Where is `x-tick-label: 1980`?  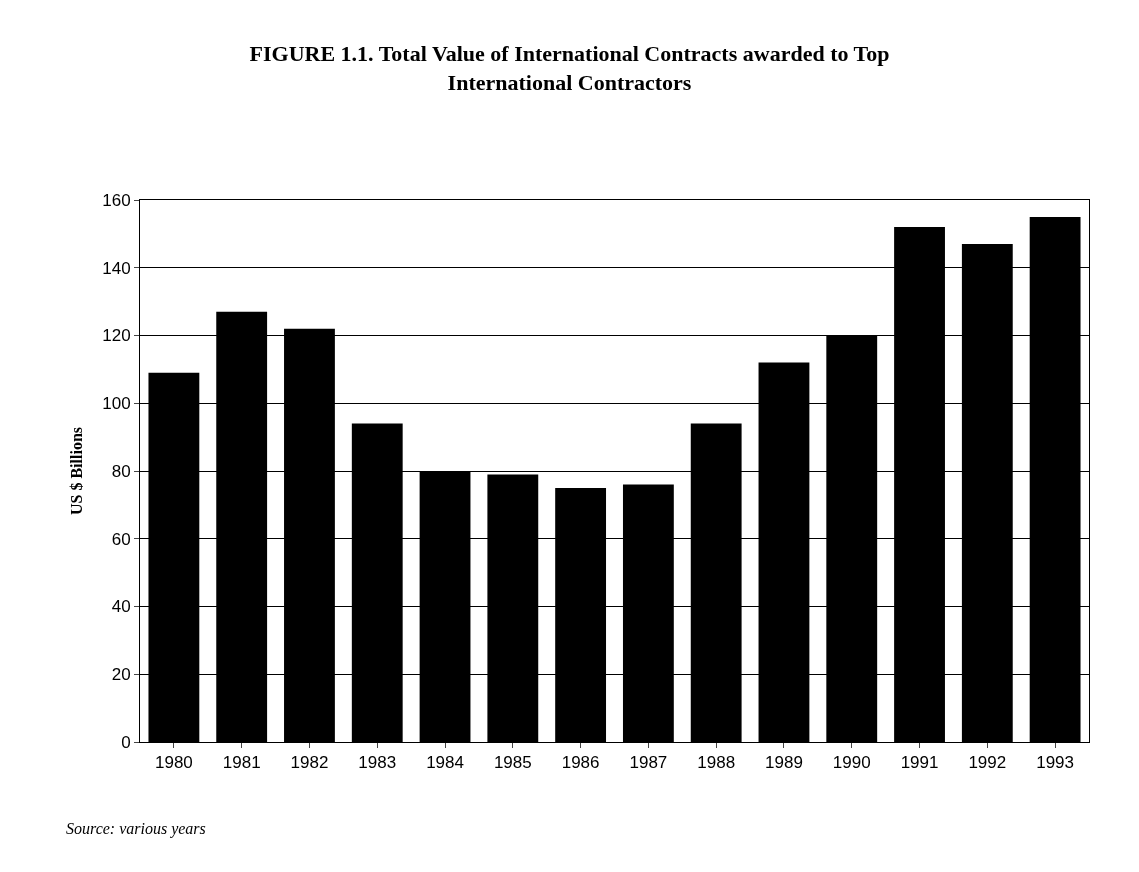 x-tick-label: 1980 is located at coordinates (173, 763).